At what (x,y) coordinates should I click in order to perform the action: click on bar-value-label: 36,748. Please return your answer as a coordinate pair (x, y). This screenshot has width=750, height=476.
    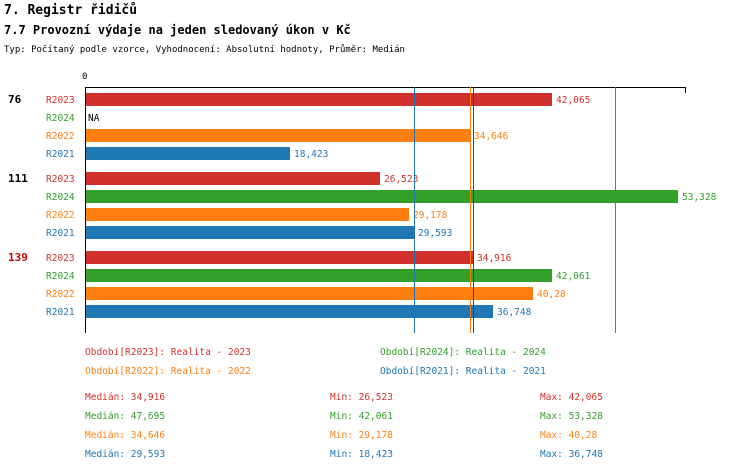
    Looking at the image, I should click on (514, 312).